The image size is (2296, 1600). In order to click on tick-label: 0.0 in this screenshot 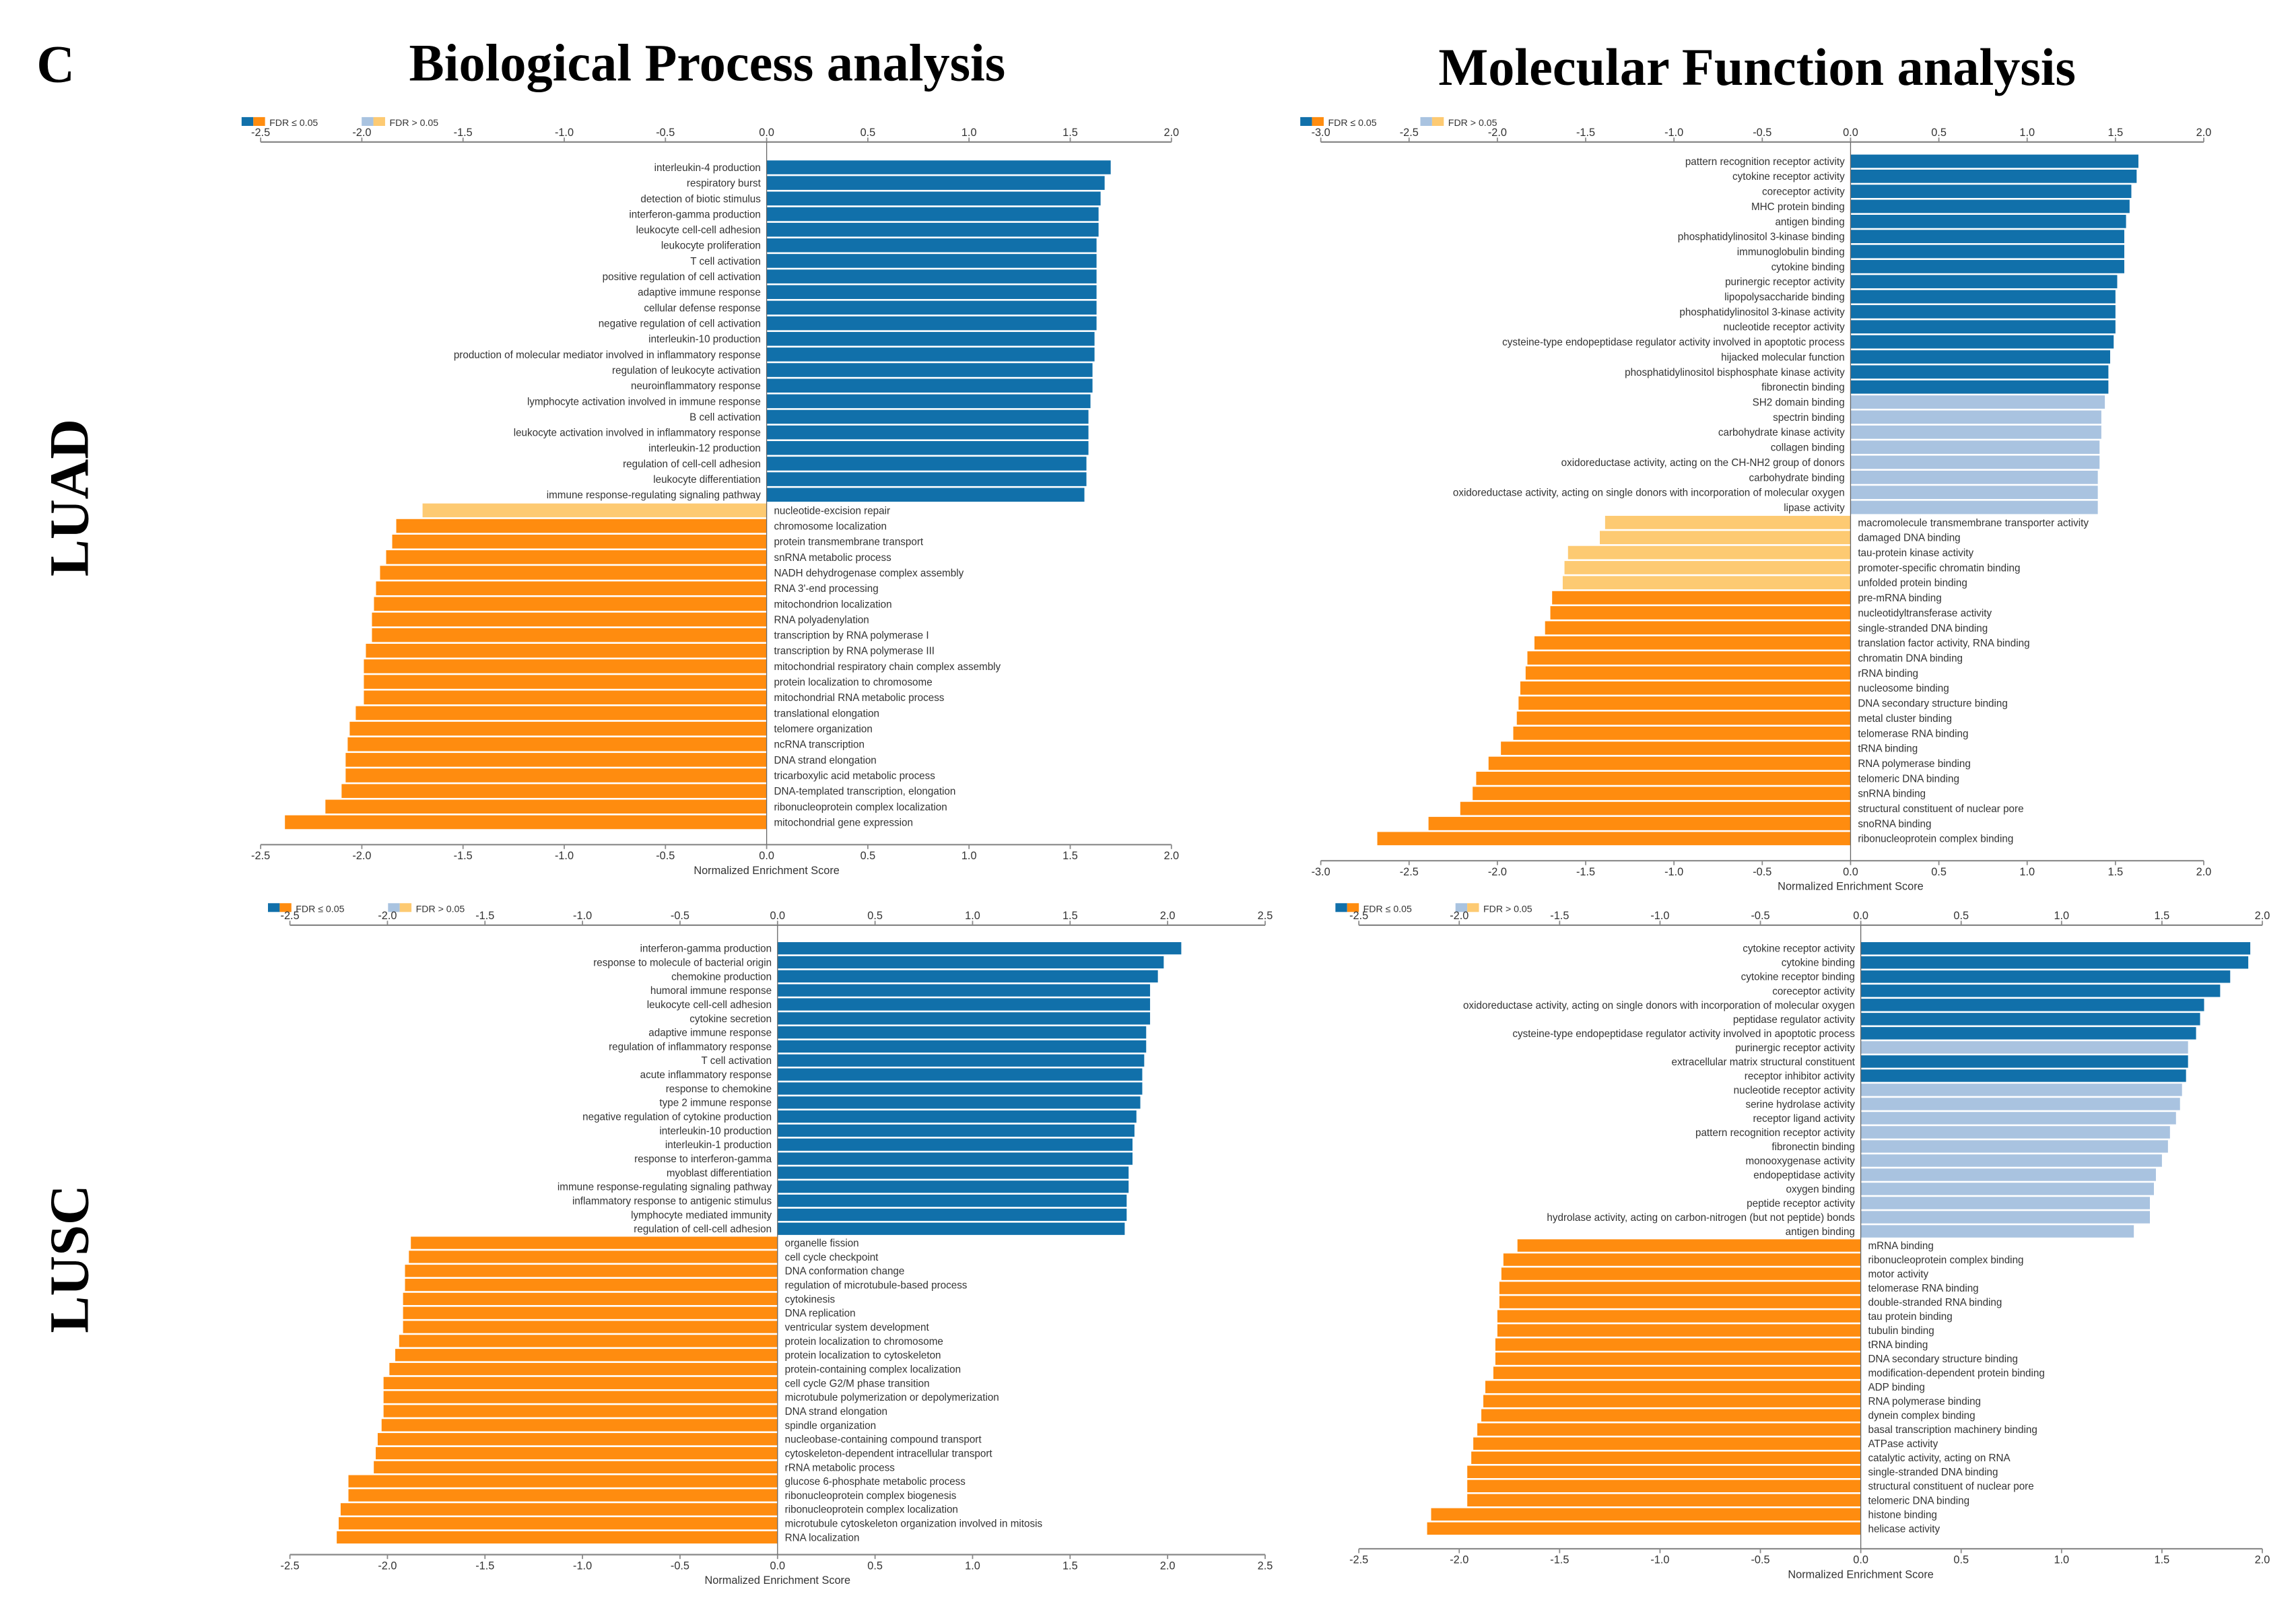, I will do `click(766, 856)`.